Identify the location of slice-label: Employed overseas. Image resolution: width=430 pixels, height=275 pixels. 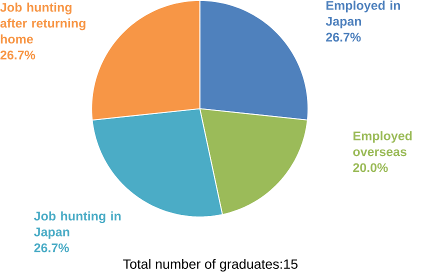
(382, 143).